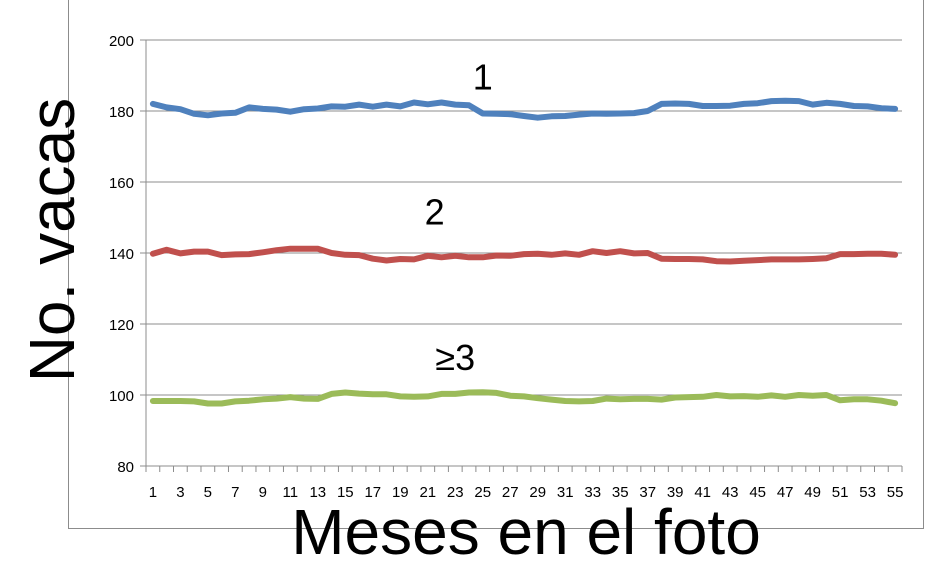 The width and height of the screenshot is (927, 568). Describe the element at coordinates (235, 492) in the screenshot. I see `x-tick-label: 7` at that location.